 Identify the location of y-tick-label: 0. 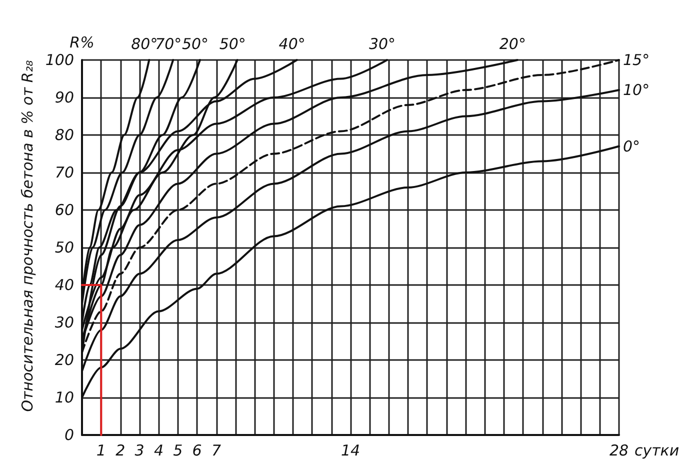
(69, 435).